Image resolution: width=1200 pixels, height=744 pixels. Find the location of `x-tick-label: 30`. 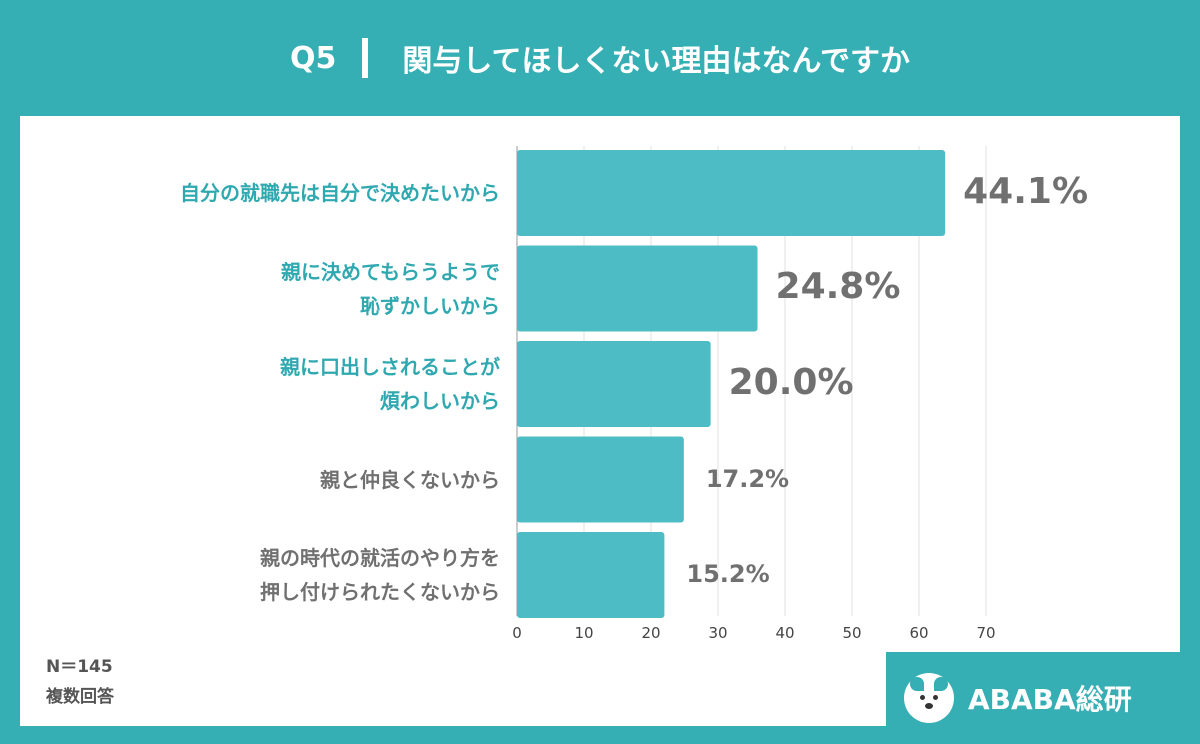

x-tick-label: 30 is located at coordinates (718, 633).